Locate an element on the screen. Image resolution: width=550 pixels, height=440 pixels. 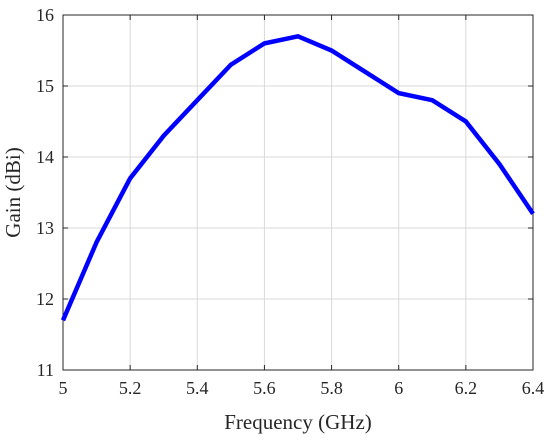
y-tick-label: 11 is located at coordinates (45, 370).